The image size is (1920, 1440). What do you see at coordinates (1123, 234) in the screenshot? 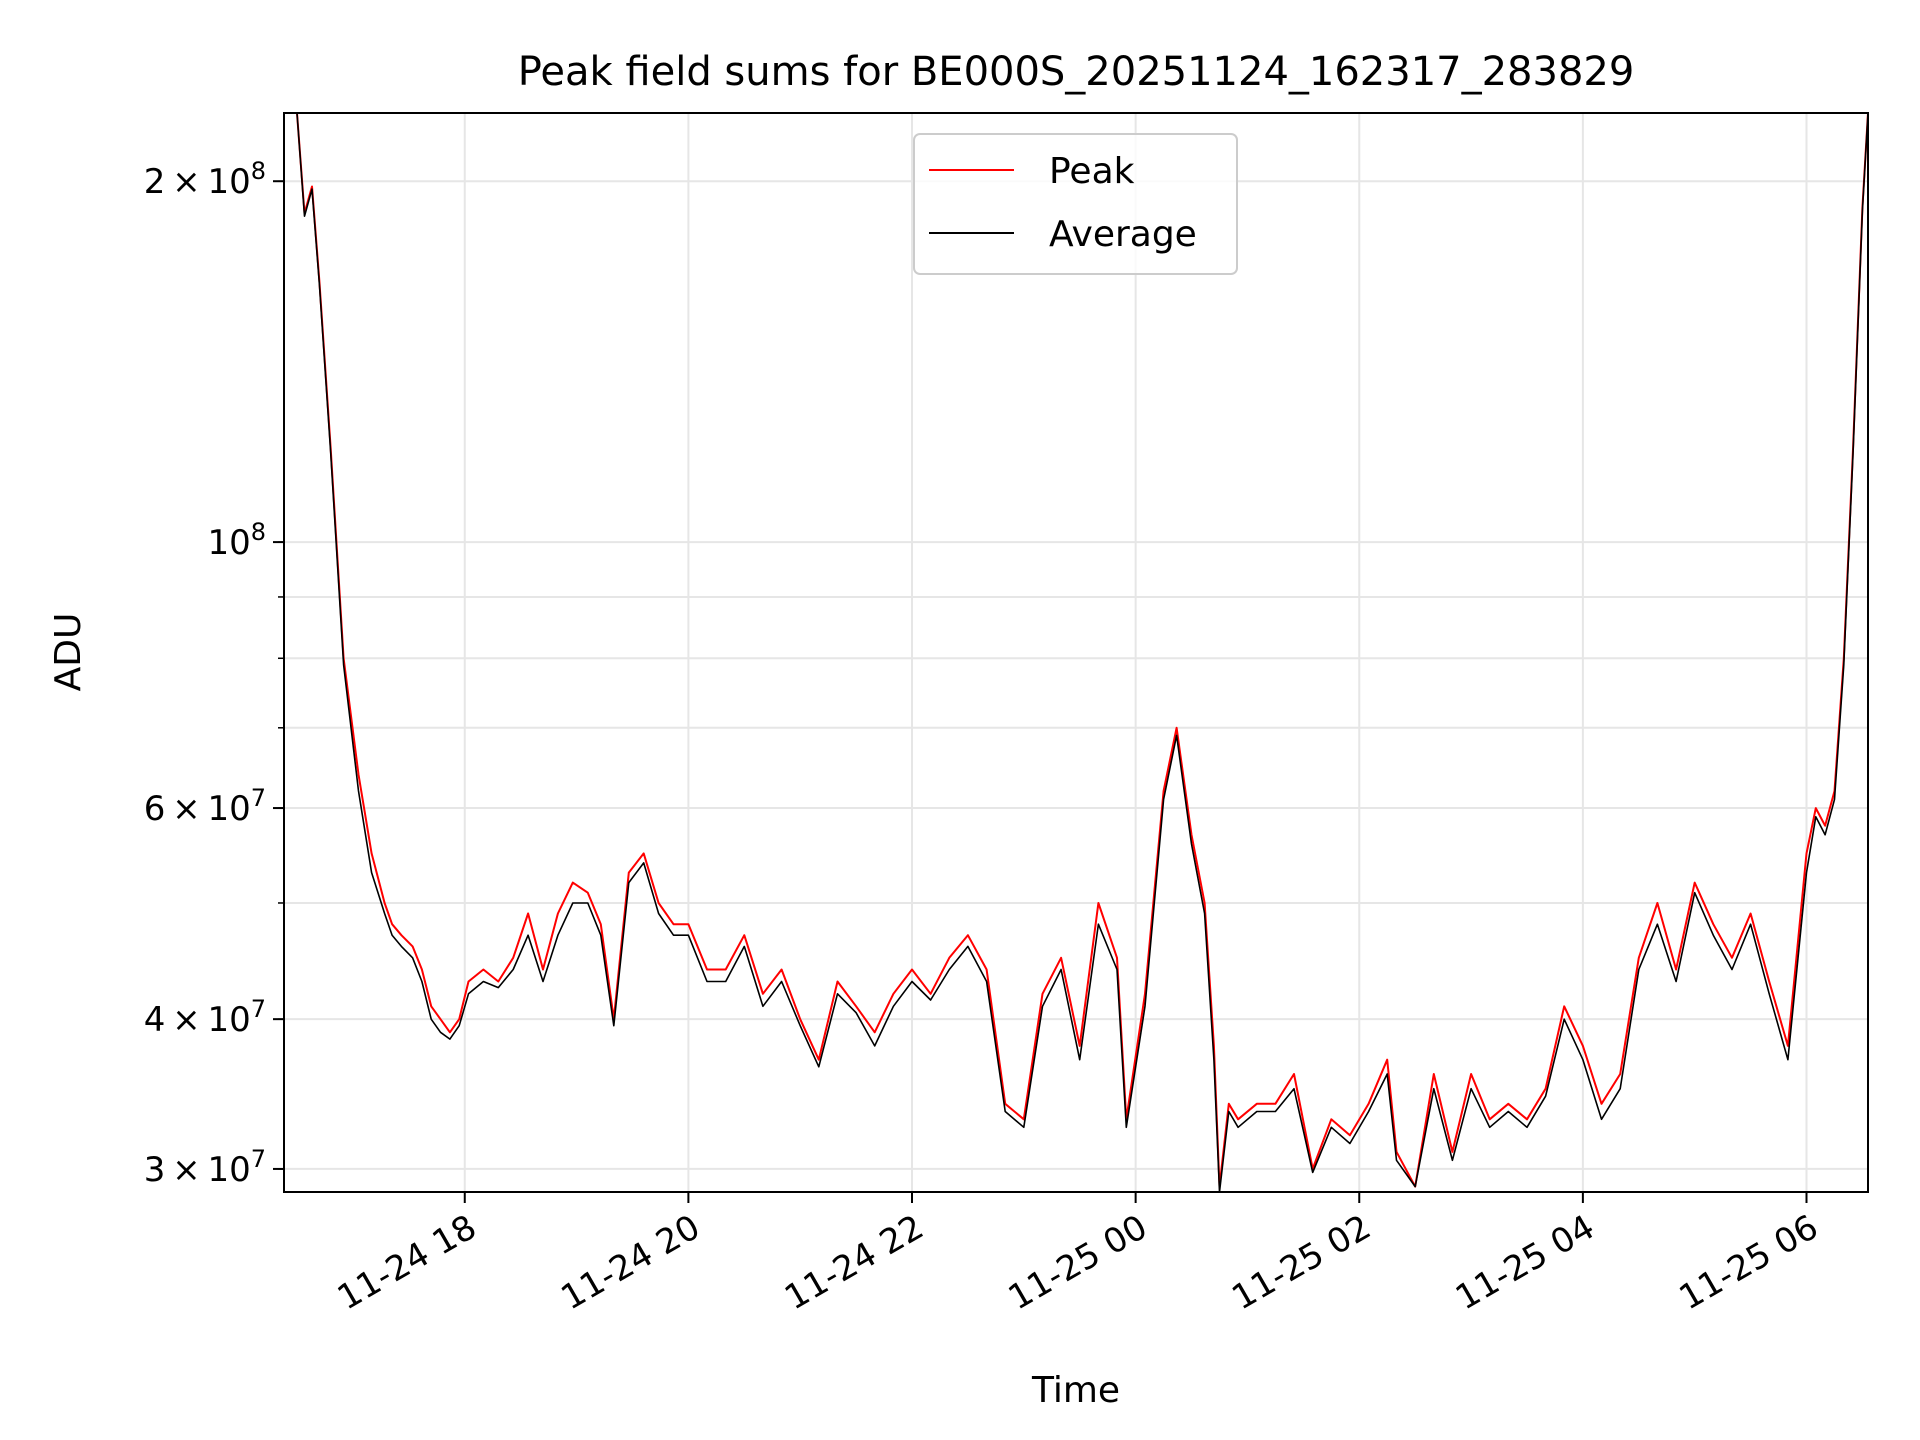
I see `legend-label-average: Average` at bounding box center [1123, 234].